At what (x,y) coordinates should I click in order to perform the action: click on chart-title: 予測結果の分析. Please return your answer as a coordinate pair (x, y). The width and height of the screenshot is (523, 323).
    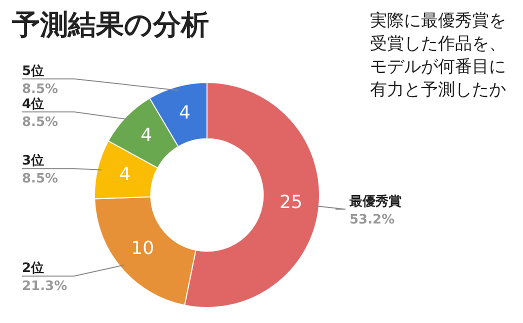
    Looking at the image, I should click on (110, 25).